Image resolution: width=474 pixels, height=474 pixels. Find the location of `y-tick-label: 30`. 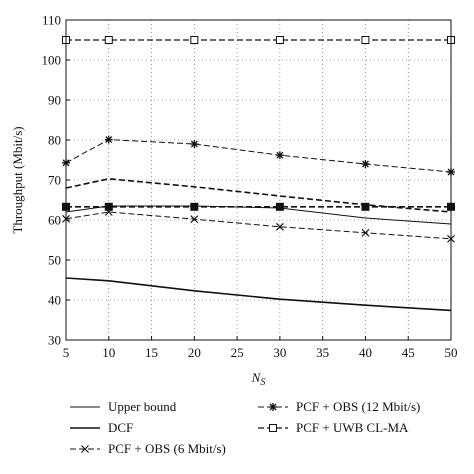

y-tick-label: 30 is located at coordinates (54, 340).